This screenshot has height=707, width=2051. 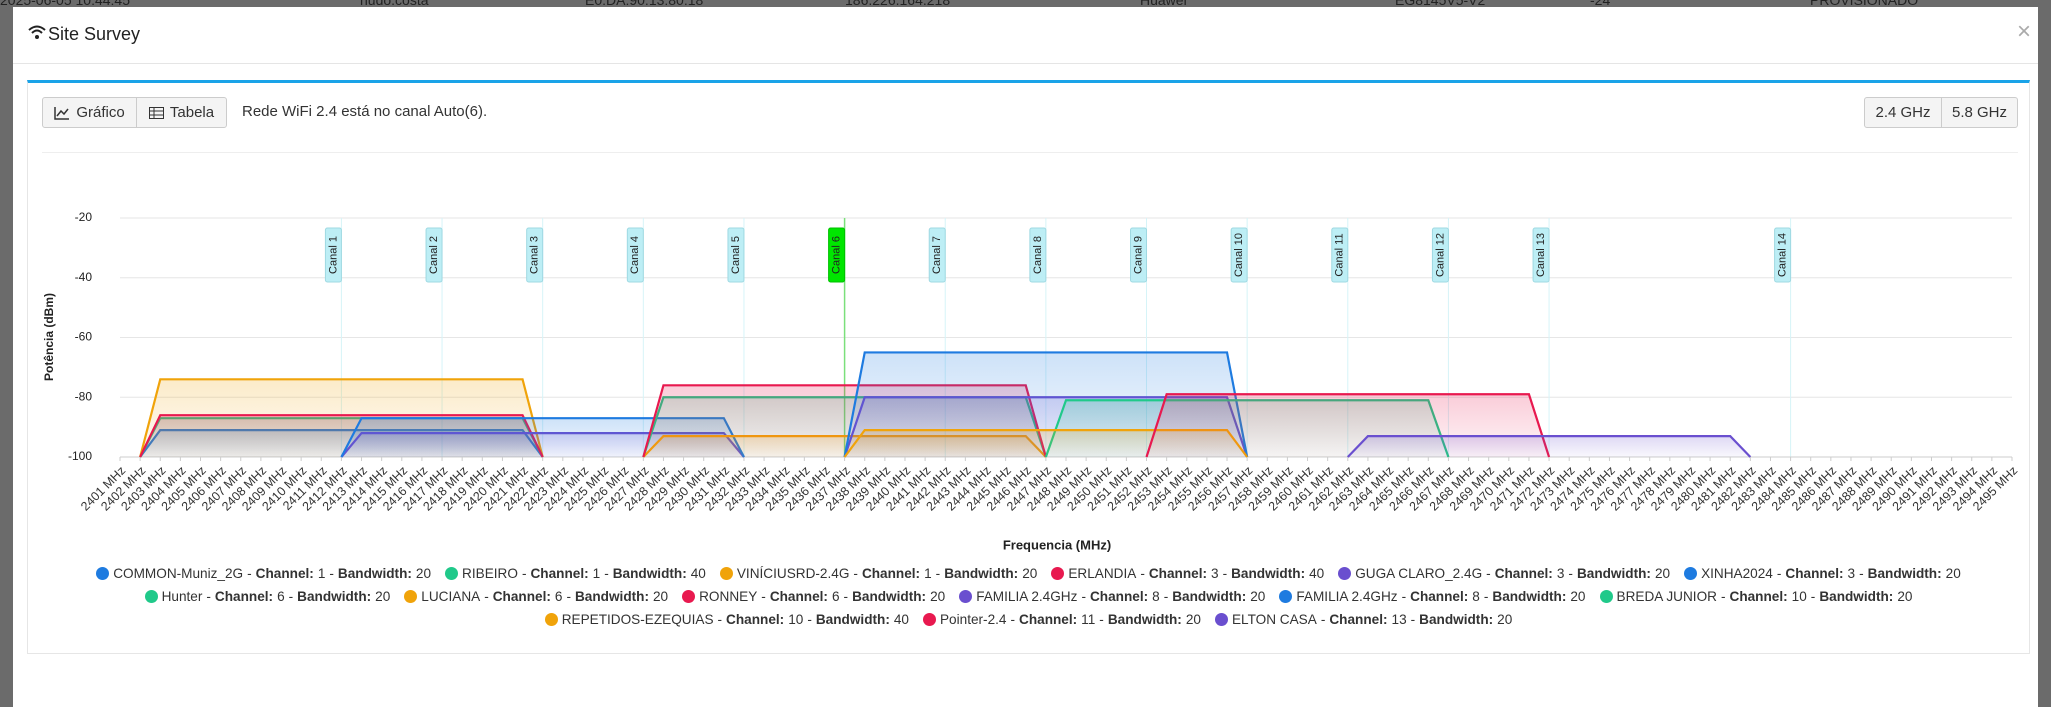 What do you see at coordinates (736, 255) in the screenshot?
I see `channel-label: Canal 5` at bounding box center [736, 255].